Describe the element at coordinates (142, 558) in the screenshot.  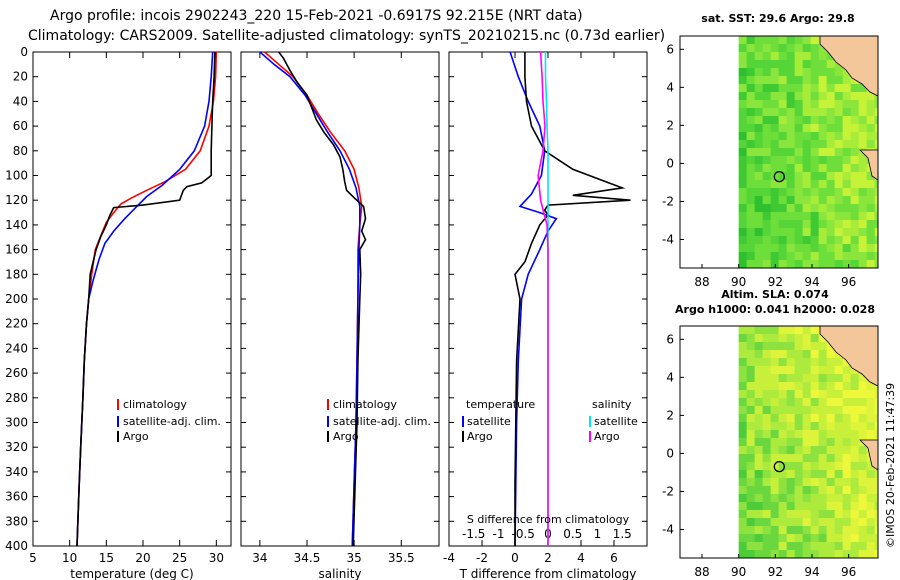
I see `x-tick-label: 20` at that location.